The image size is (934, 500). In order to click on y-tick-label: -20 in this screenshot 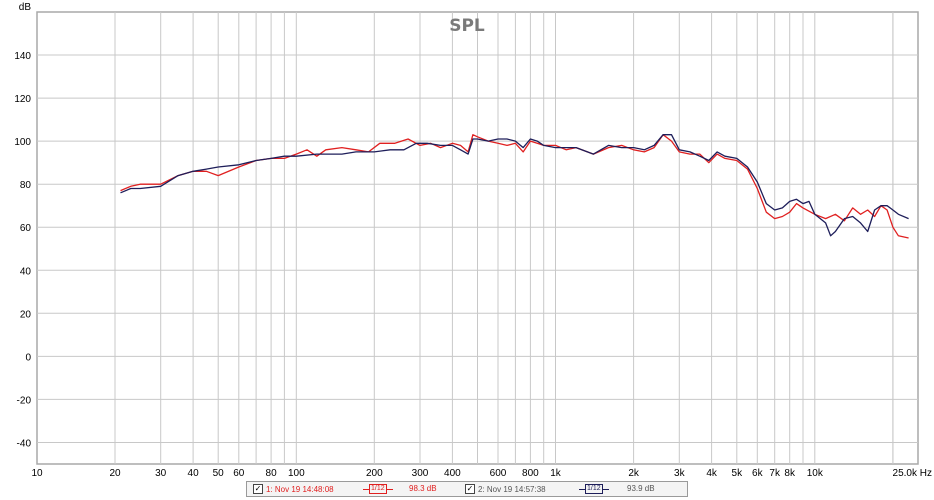, I will do `click(24, 400)`.